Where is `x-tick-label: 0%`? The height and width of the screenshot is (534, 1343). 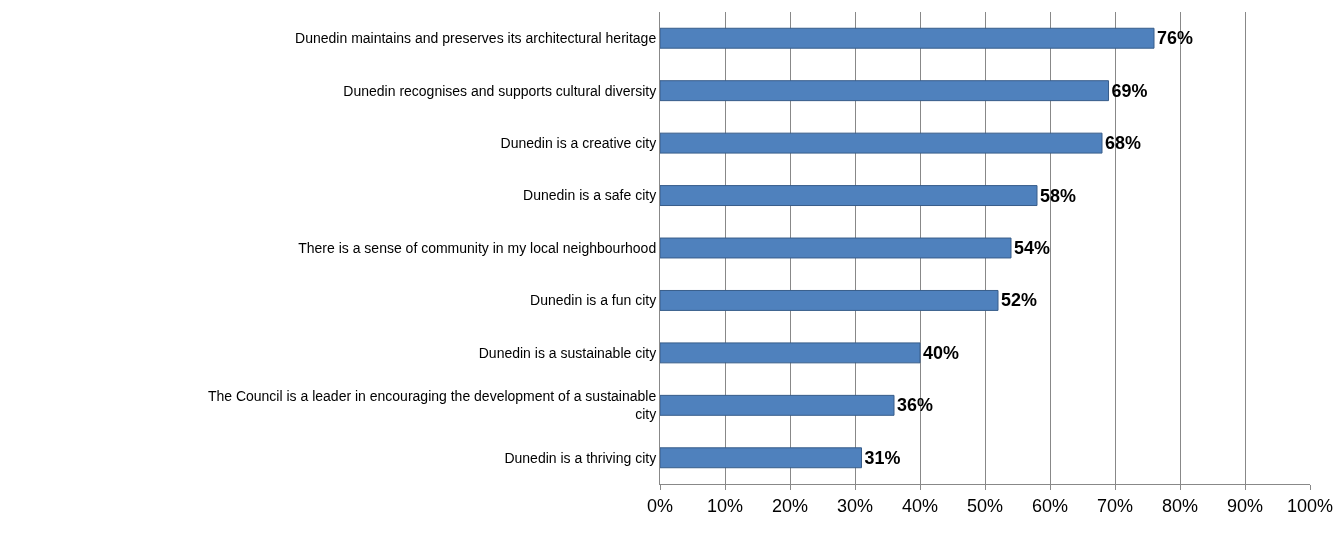
x-tick-label: 0% is located at coordinates (660, 505).